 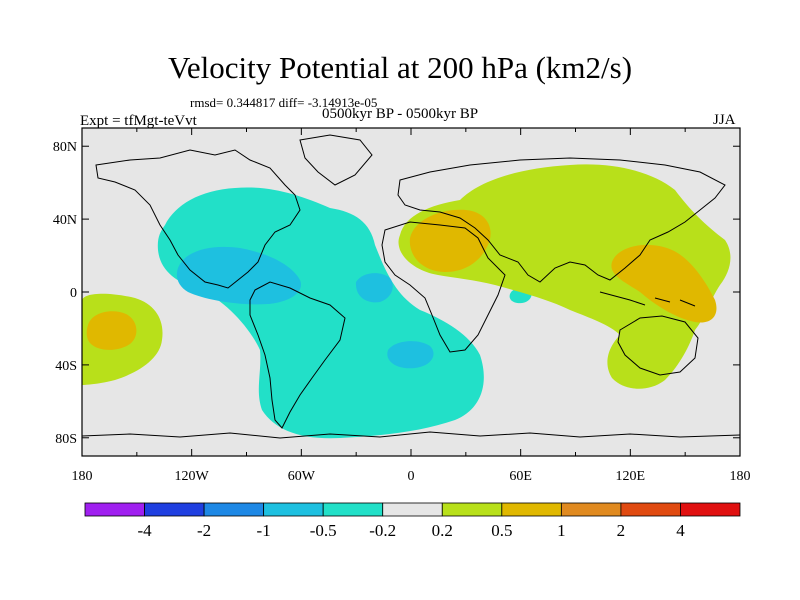 I want to click on lon-tick-label: 120E, so click(x=631, y=476).